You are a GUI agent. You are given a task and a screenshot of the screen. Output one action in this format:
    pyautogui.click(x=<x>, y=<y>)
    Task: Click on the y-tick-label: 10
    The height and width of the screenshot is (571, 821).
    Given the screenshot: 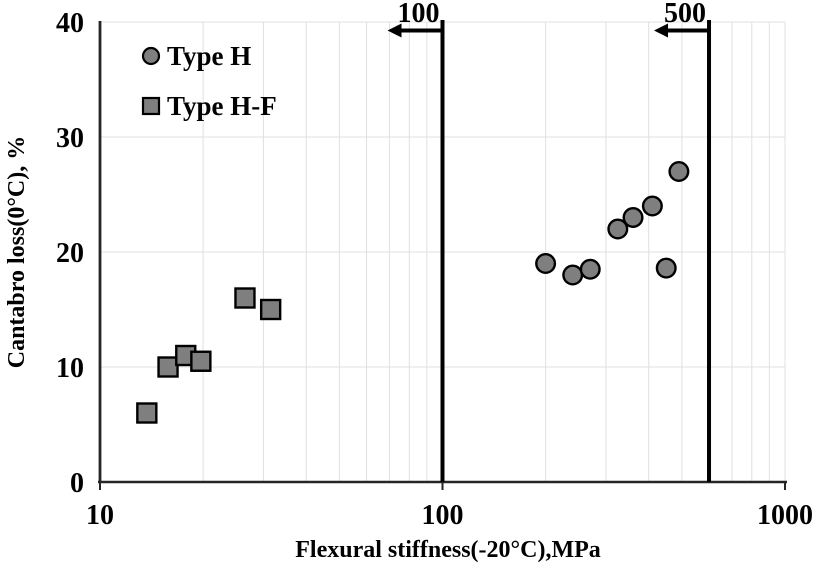 What is the action you would take?
    pyautogui.click(x=70, y=368)
    